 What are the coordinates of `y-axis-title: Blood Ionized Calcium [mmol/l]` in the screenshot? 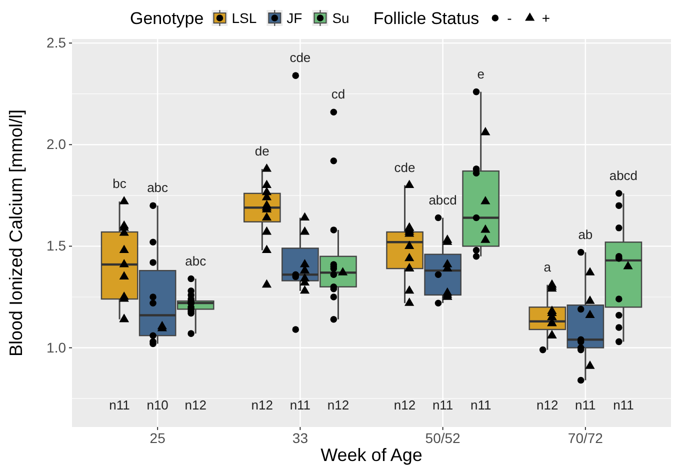 It's located at (16, 233).